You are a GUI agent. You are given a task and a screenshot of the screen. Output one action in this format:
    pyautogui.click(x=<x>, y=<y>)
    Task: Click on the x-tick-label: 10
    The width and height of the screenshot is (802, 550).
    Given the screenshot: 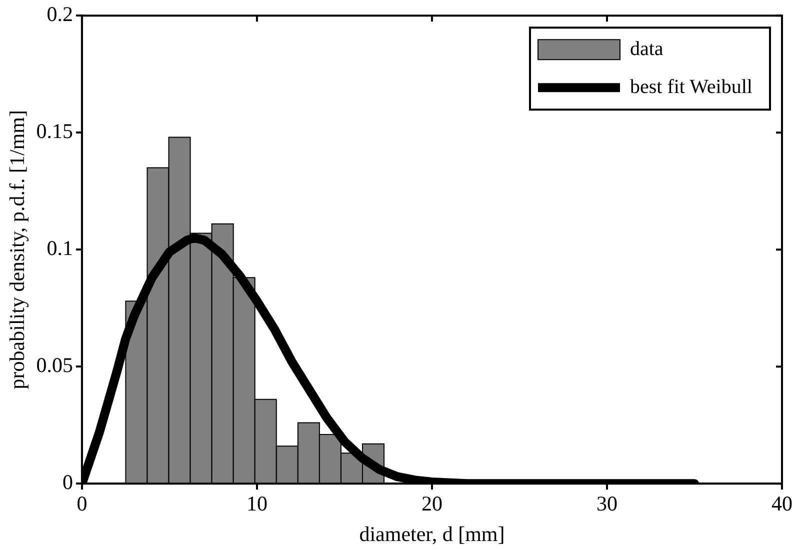 What is the action you would take?
    pyautogui.click(x=257, y=504)
    